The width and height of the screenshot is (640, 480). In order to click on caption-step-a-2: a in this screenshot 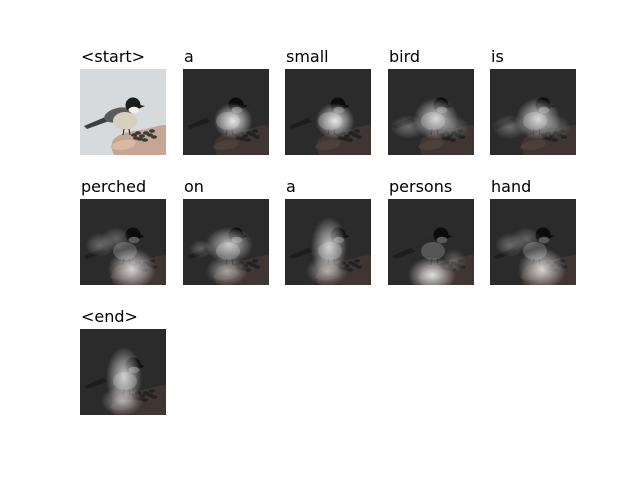, I will do `click(328, 242)`.